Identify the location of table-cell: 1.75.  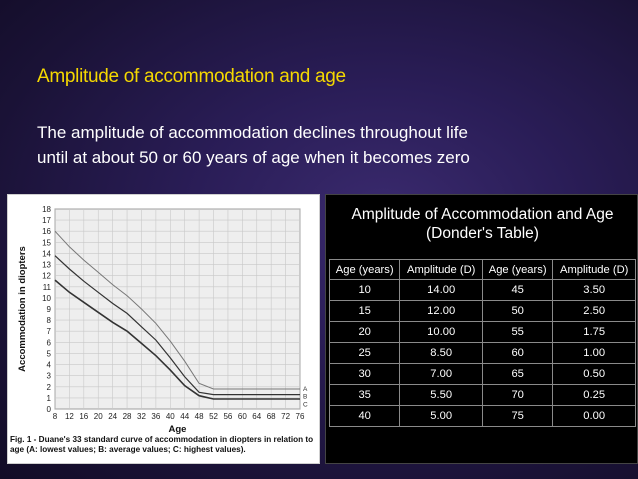
(594, 332).